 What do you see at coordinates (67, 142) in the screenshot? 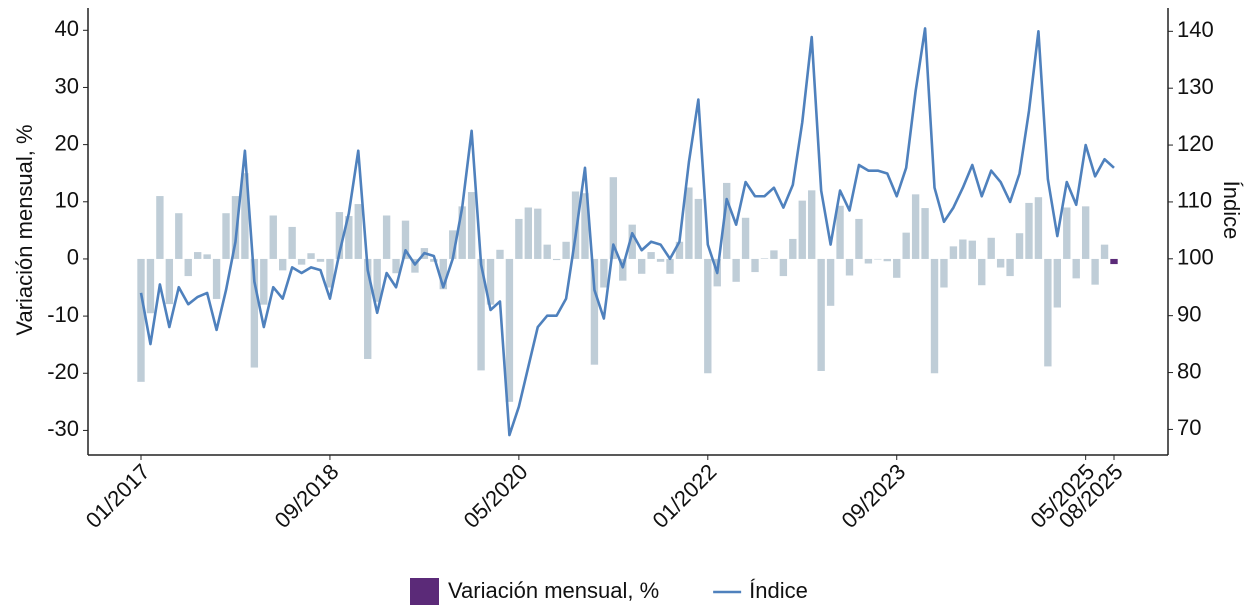
I see `y-tick-label: 20` at bounding box center [67, 142].